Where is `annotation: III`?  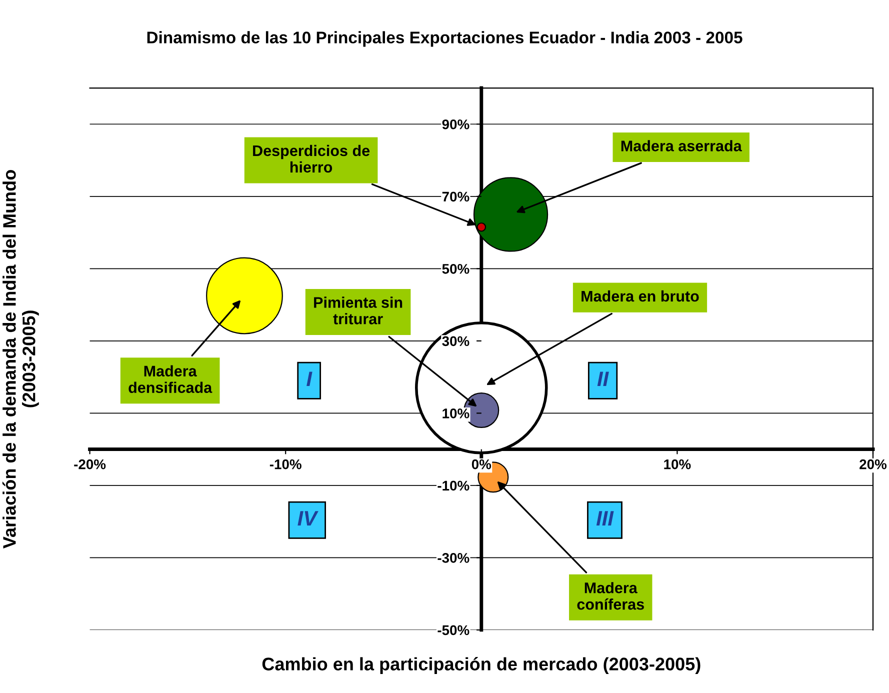 annotation: III is located at coordinates (605, 518).